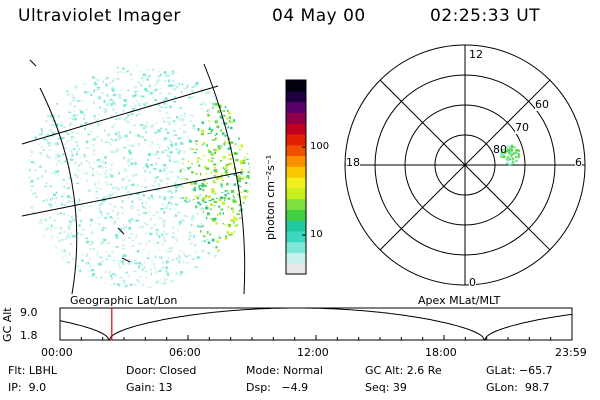 The image size is (600, 400). I want to click on altitude-time-ticks, so click(316, 337).